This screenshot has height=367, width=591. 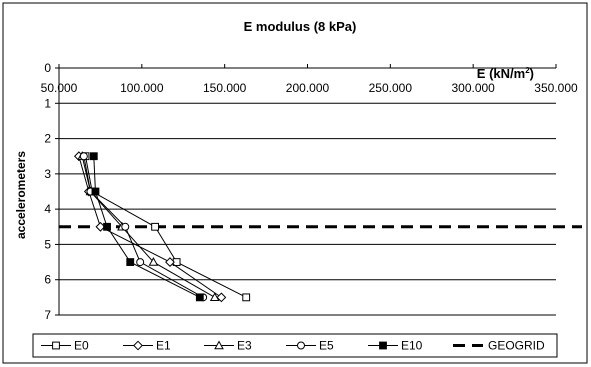 What do you see at coordinates (47, 315) in the screenshot?
I see `y-tick-label-7: 7` at bounding box center [47, 315].